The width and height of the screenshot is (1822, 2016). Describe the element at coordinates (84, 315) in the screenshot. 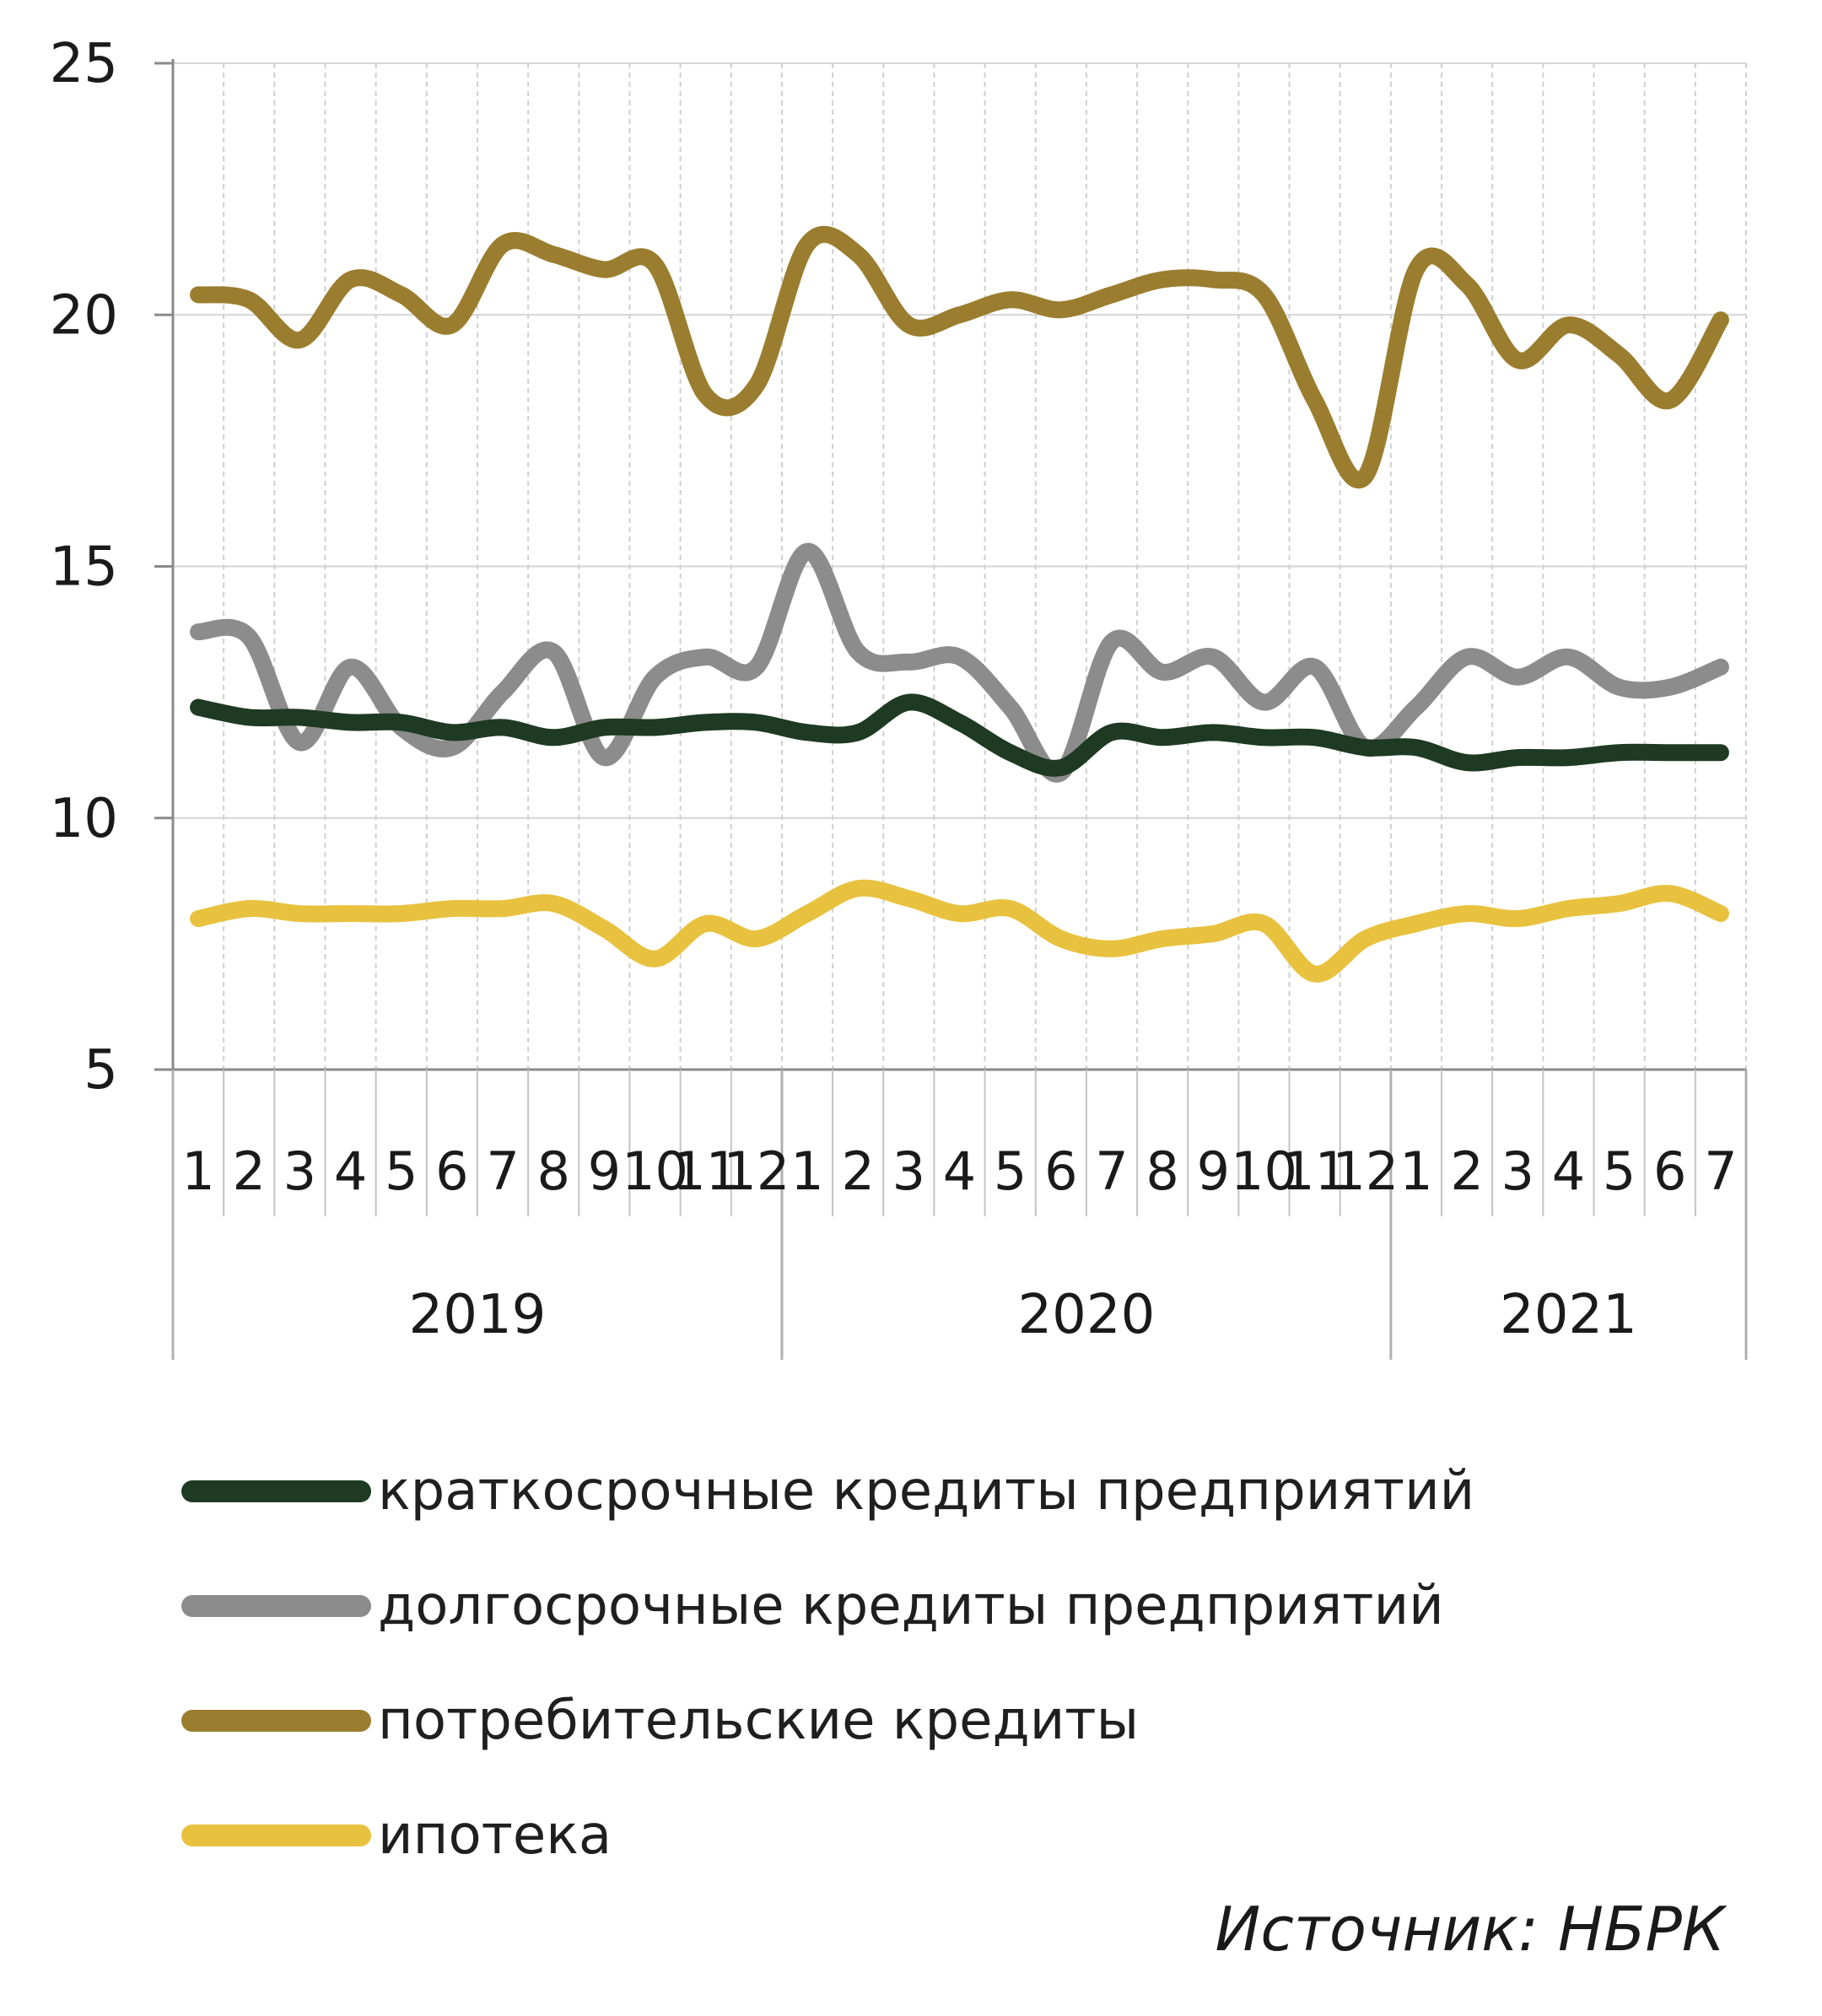

I see `y-tick-label: 20` at that location.